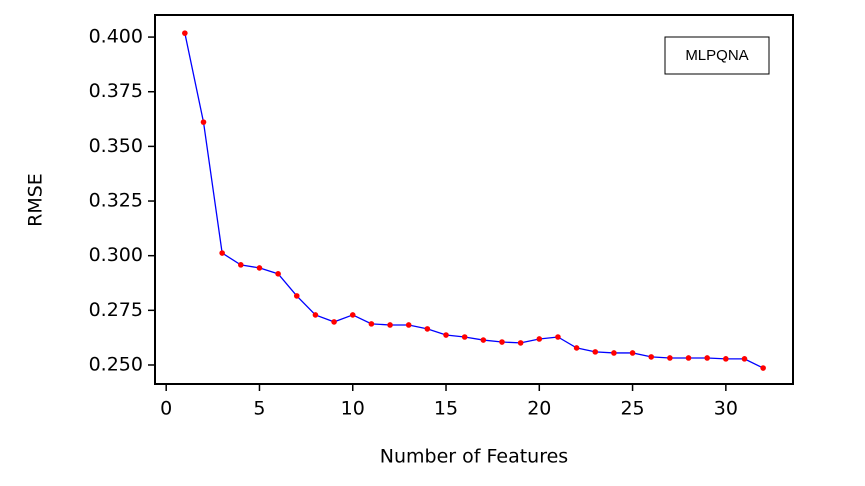 This screenshot has width=865, height=486. What do you see at coordinates (116, 310) in the screenshot?
I see `y-tick-label: 0.275` at bounding box center [116, 310].